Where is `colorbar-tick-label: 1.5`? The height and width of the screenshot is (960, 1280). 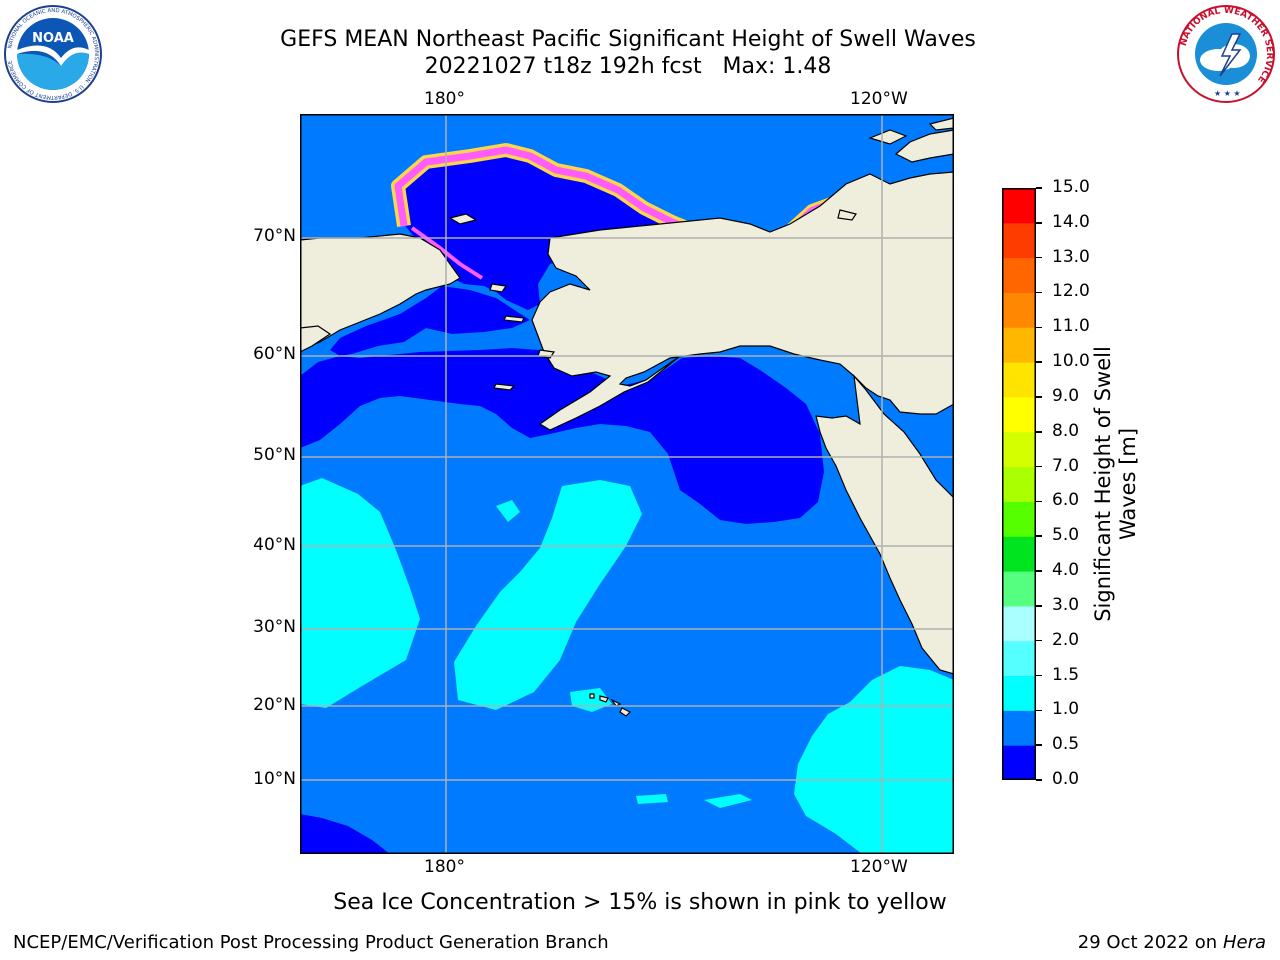
colorbar-tick-label: 1.5 is located at coordinates (1066, 674).